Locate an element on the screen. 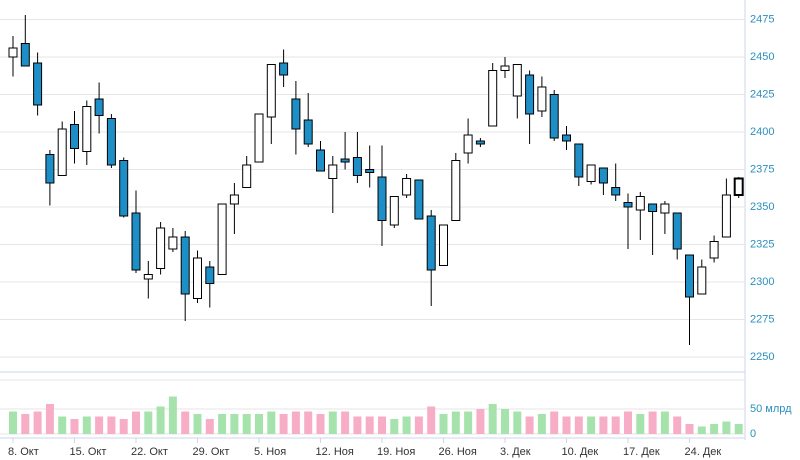 The image size is (800, 460). y-tick-label: 2425 is located at coordinates (762, 94).